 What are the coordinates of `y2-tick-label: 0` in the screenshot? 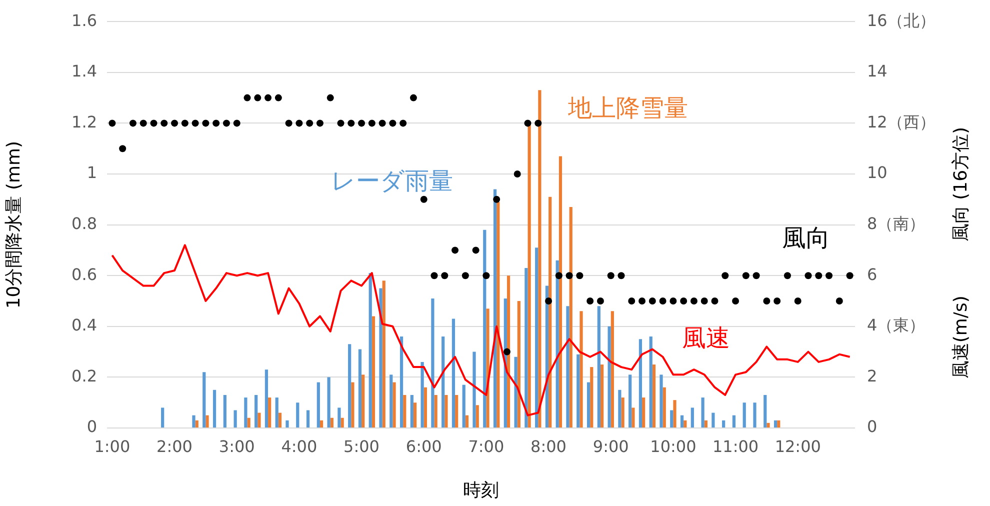 It's located at (872, 426).